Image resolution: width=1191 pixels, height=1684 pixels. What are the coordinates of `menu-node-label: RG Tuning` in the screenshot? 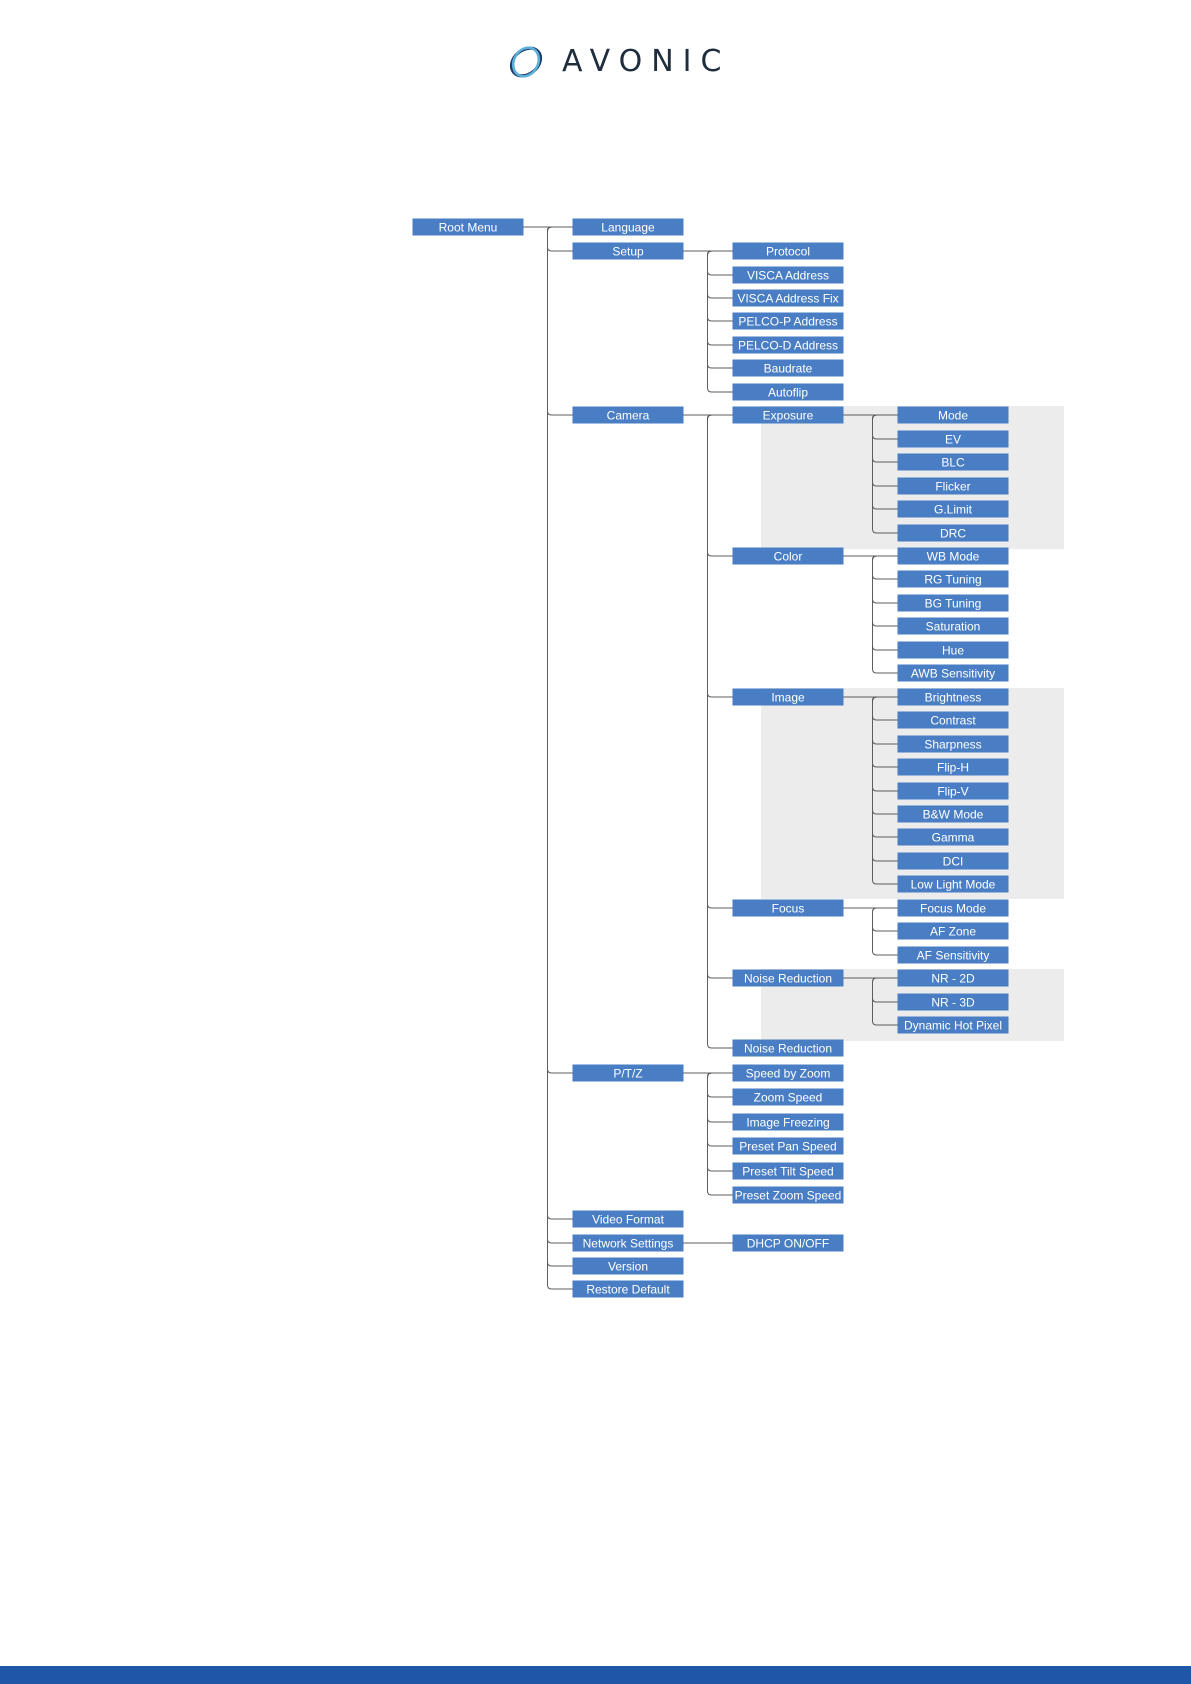 It's located at (952, 580).